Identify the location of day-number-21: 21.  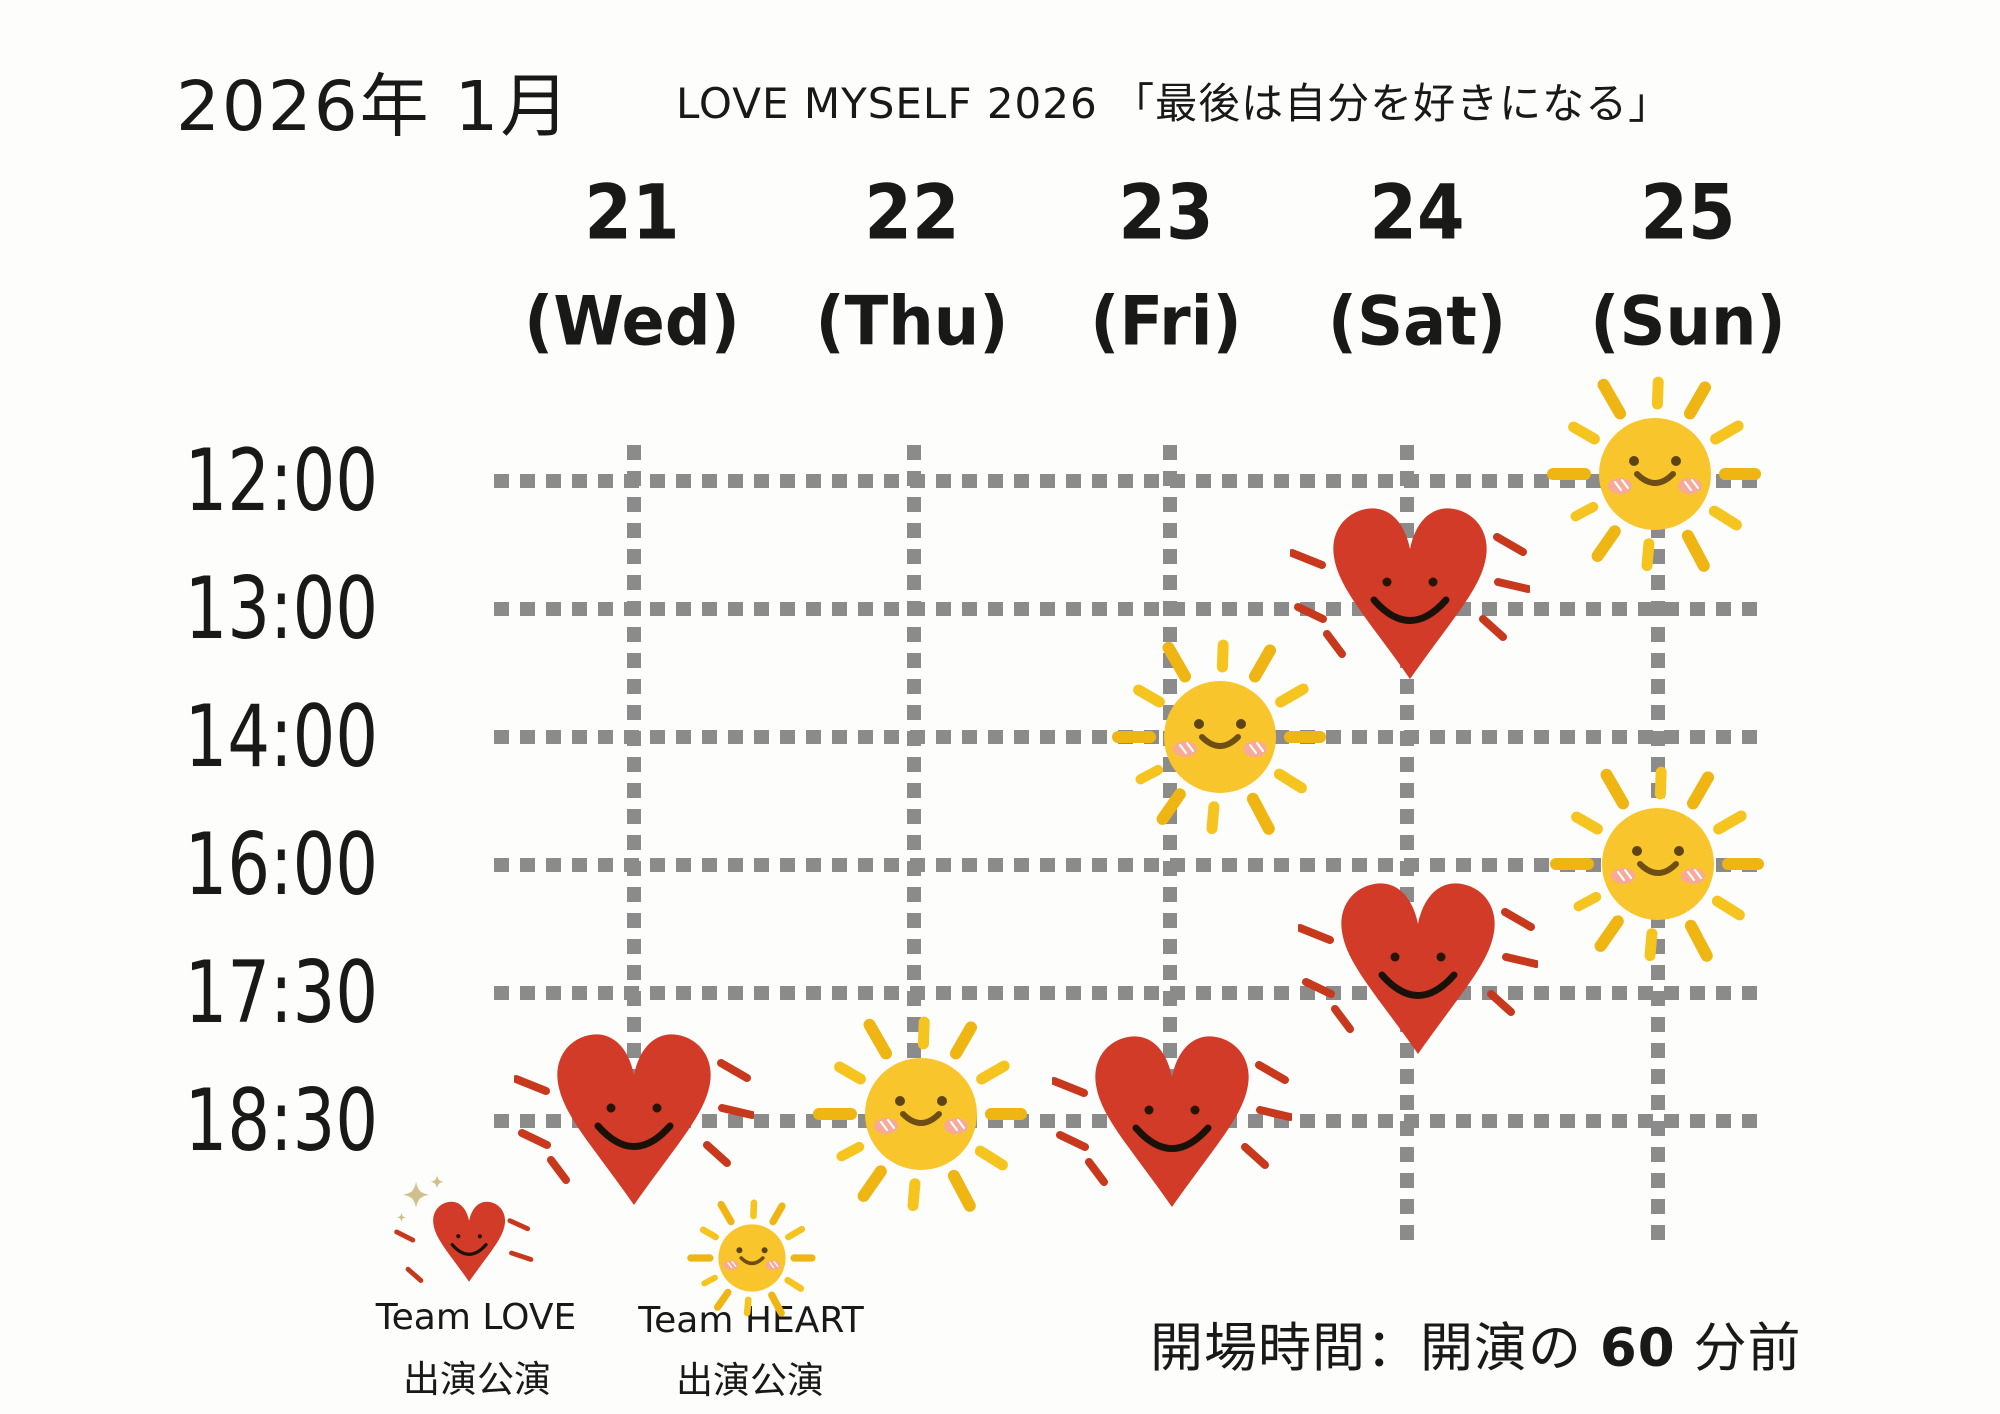
(632, 212).